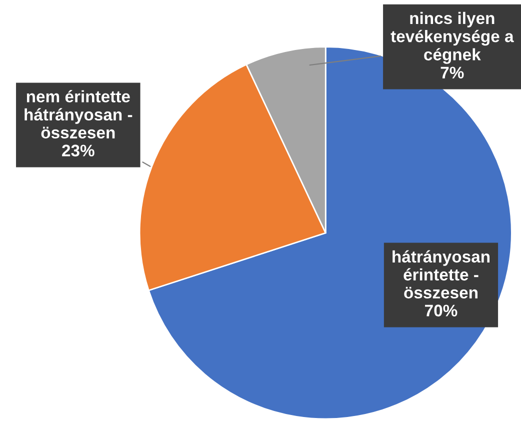 The image size is (521, 423). I want to click on data-label: 7%, so click(452, 72).